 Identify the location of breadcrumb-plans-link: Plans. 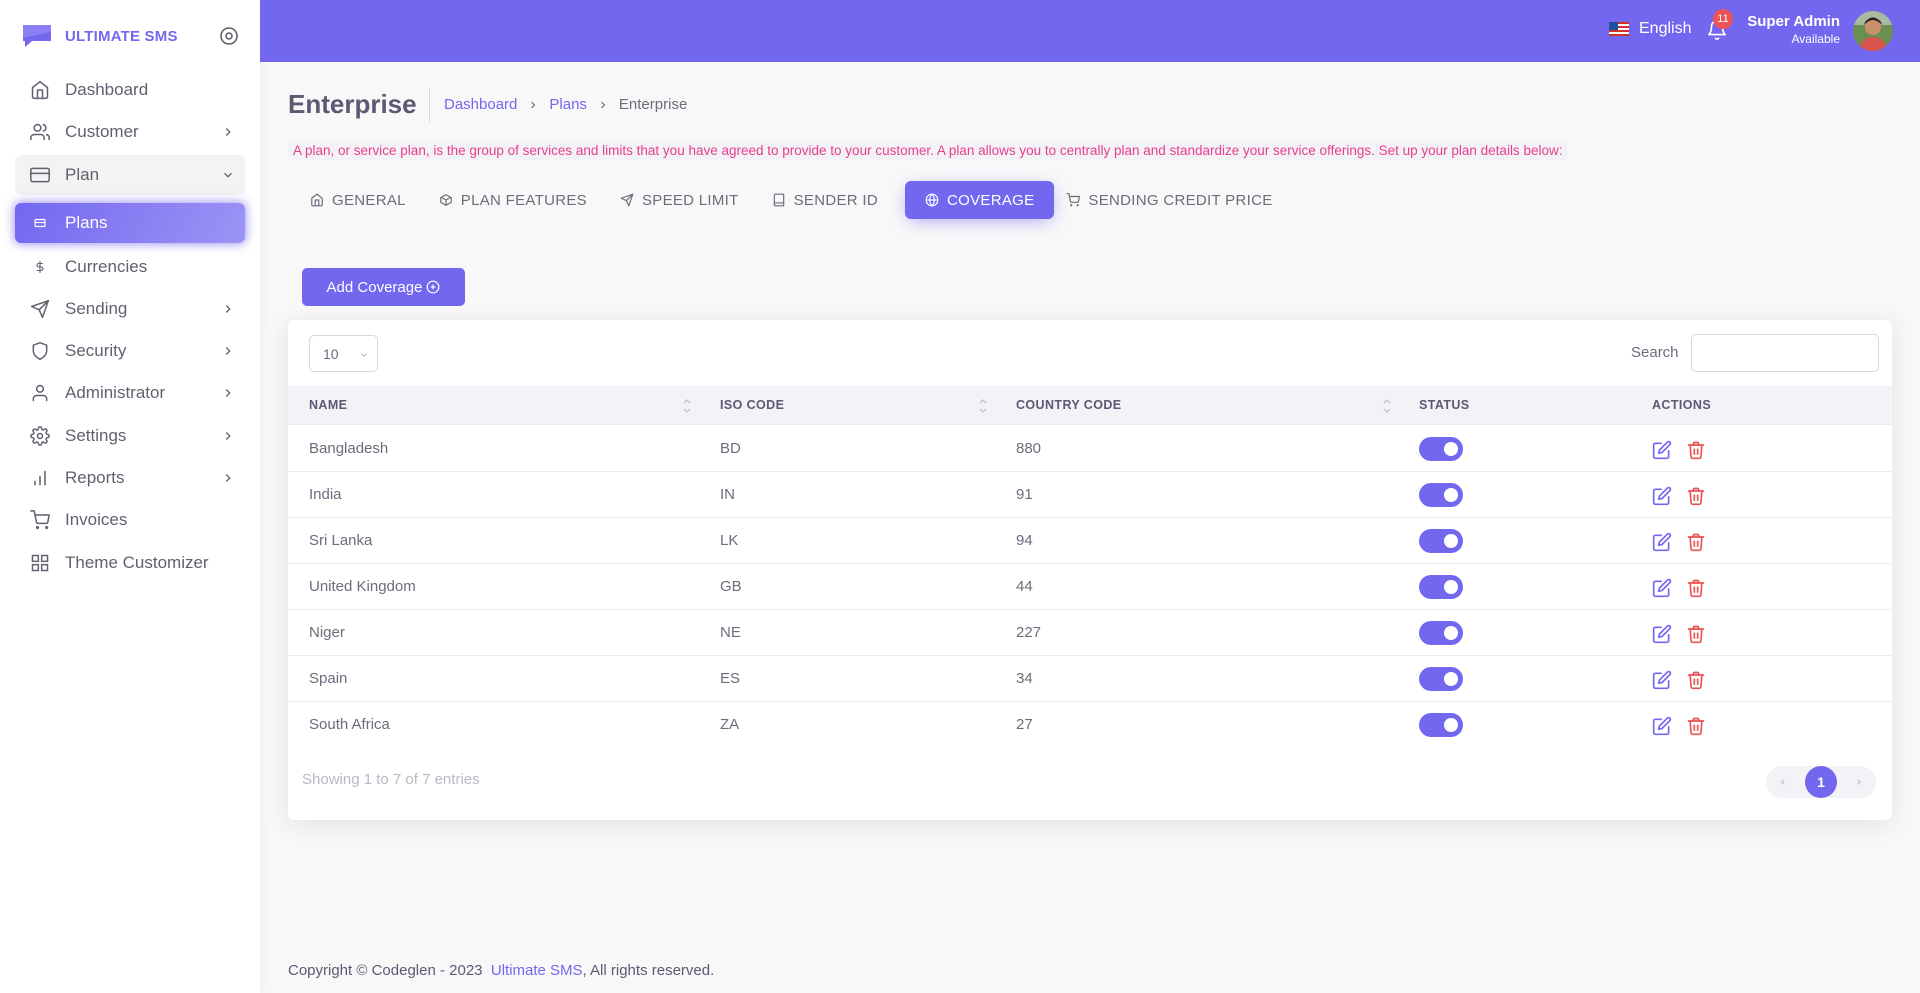
(568, 104).